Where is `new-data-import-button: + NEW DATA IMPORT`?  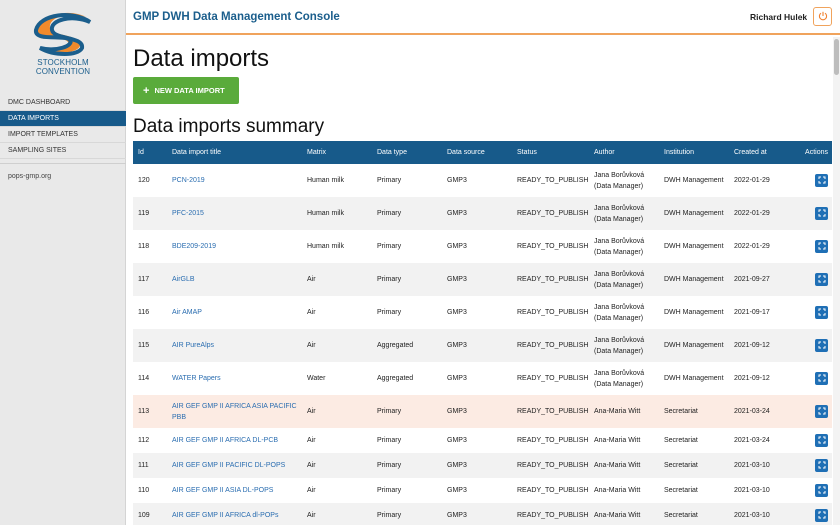
new-data-import-button: + NEW DATA IMPORT is located at coordinates (186, 90).